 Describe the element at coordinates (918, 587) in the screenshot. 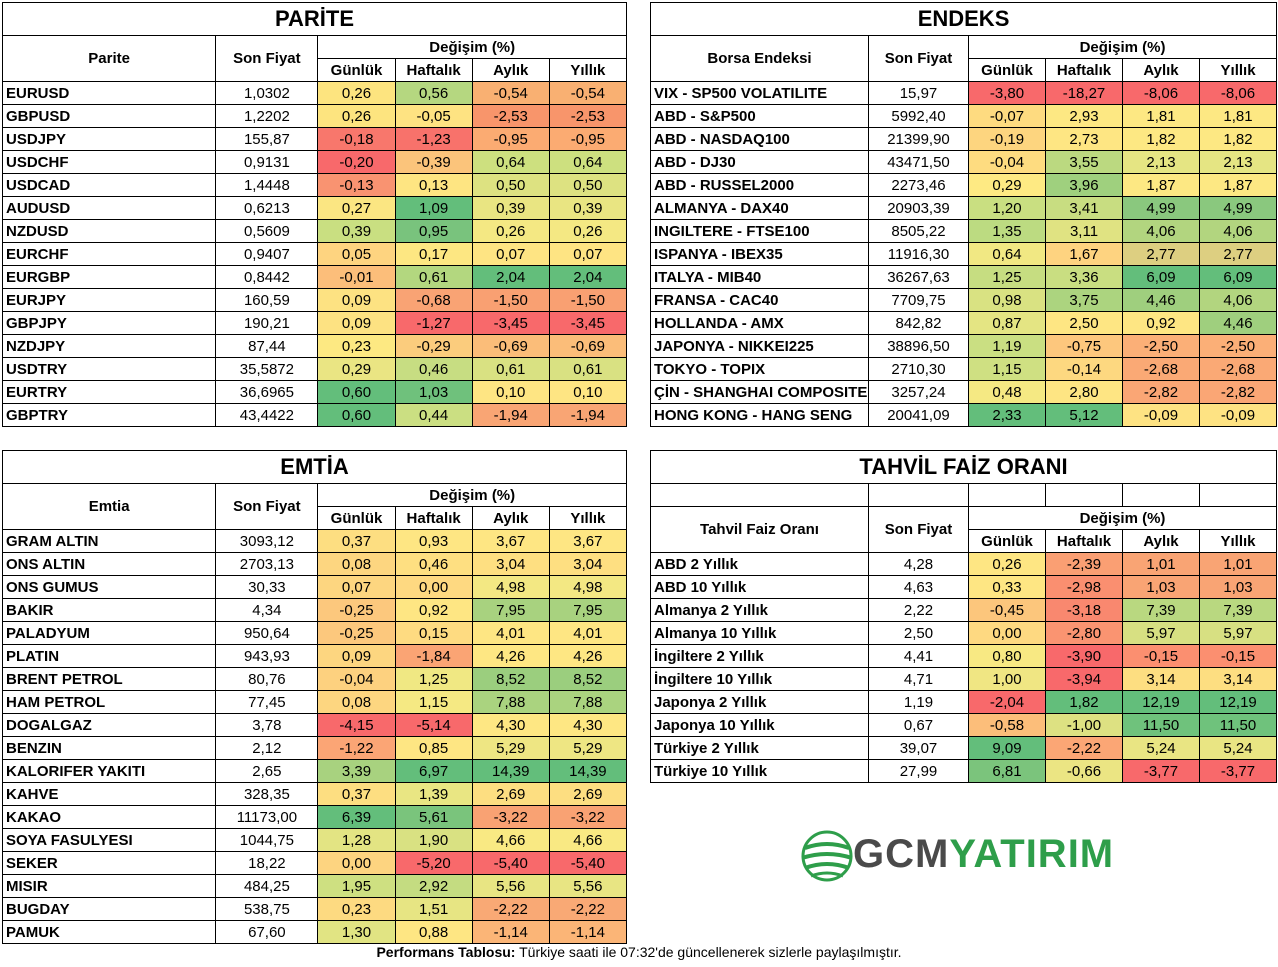

I see `row-price: 4,63` at that location.